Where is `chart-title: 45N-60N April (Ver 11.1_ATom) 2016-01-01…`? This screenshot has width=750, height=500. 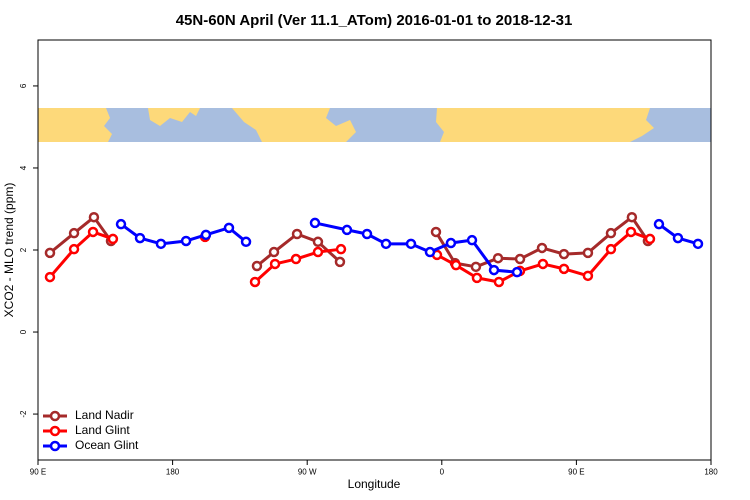
chart-title: 45N-60N April (Ver 11.1_ATom) 2016-01-01… is located at coordinates (374, 20).